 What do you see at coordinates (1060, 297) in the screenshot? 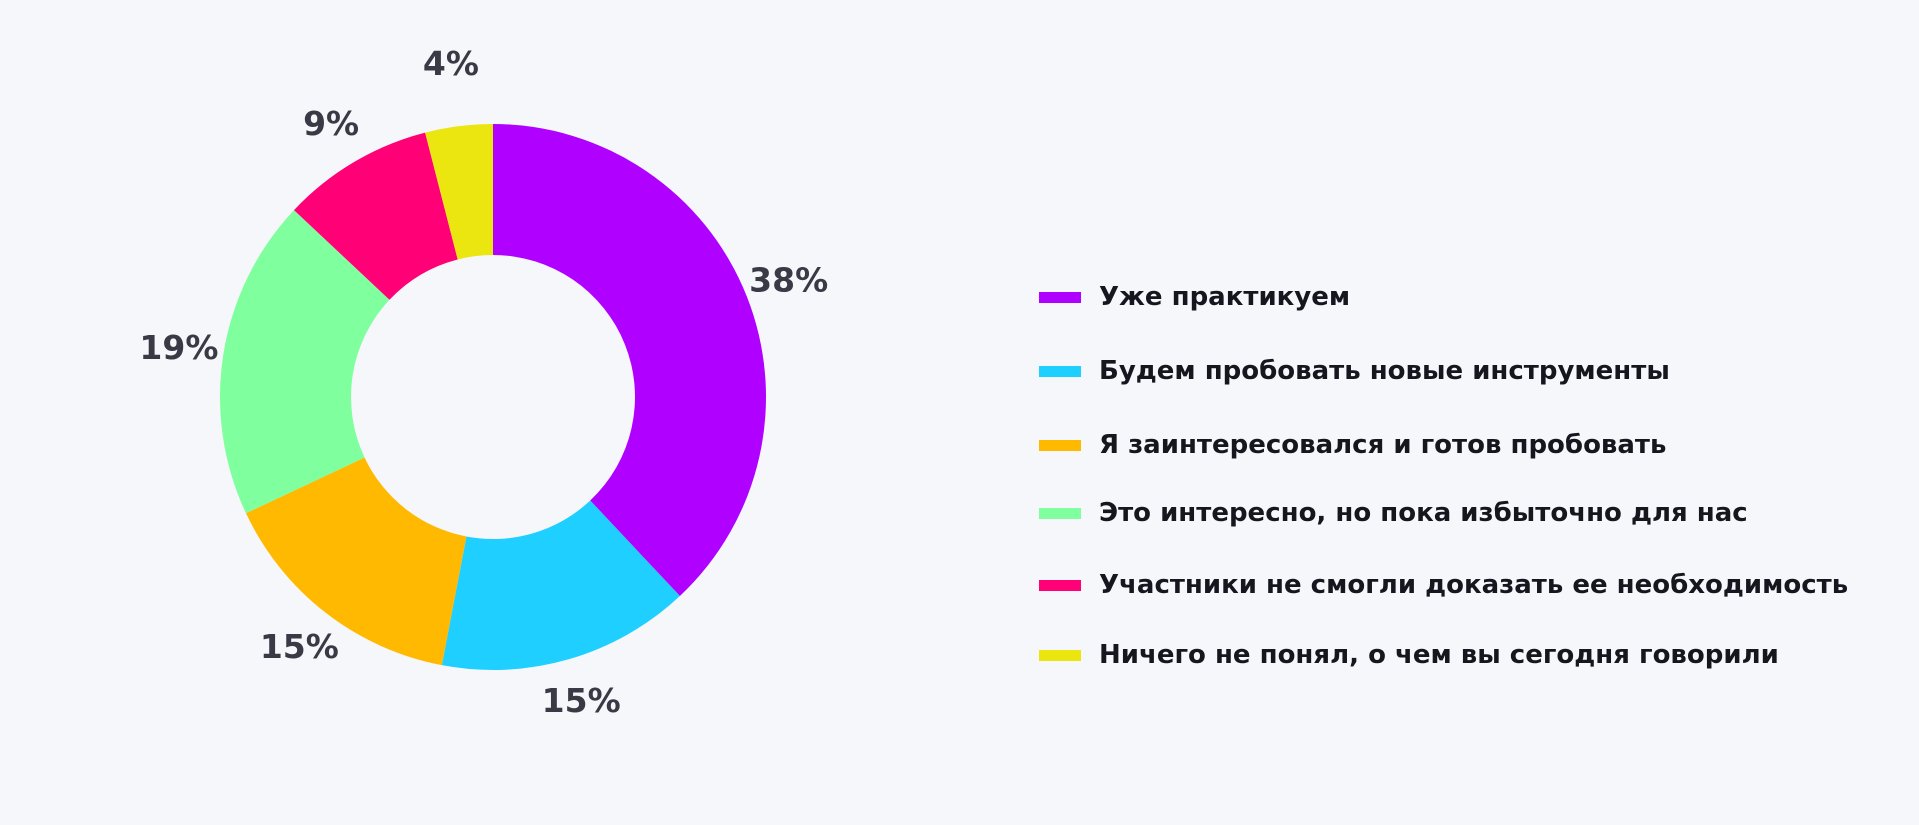
I see `legend-swatch-practicing` at bounding box center [1060, 297].